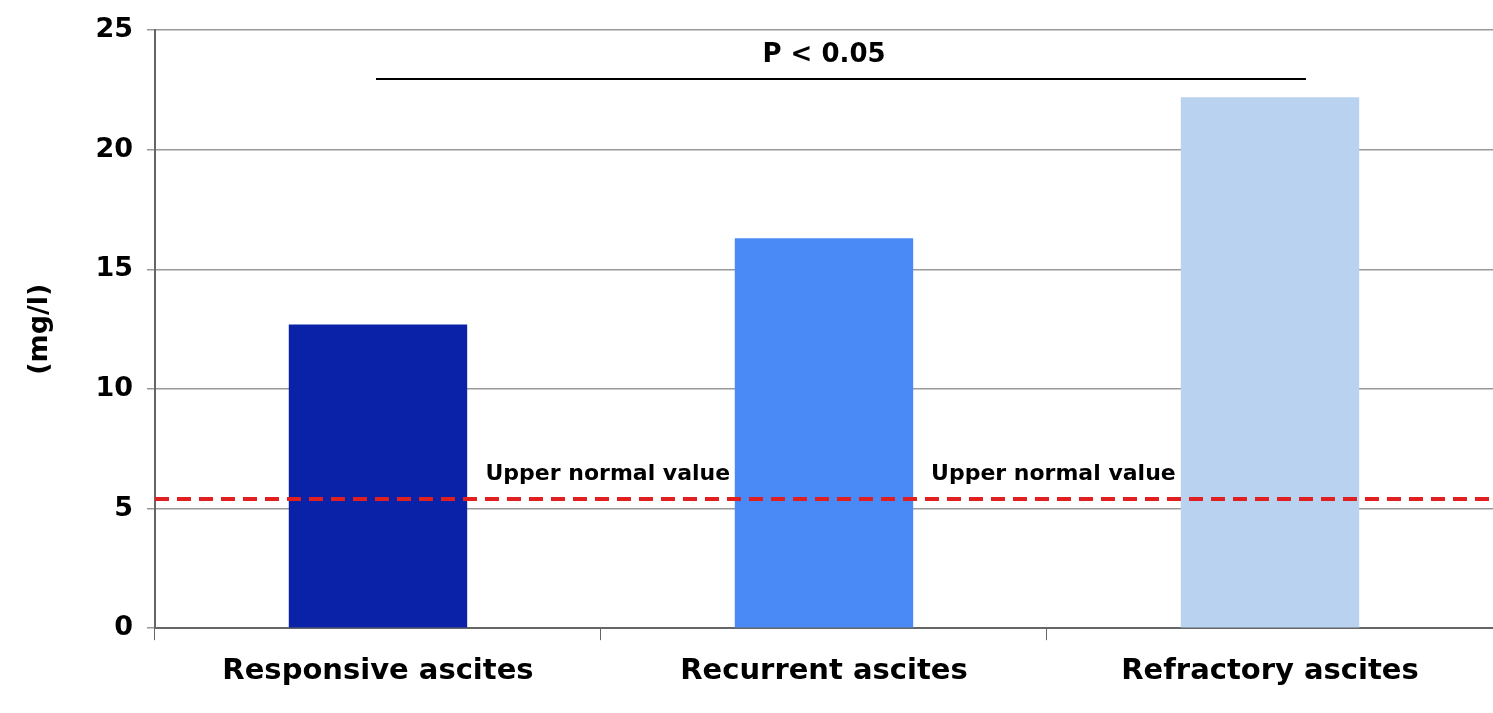 This screenshot has width=1493, height=713. Describe the element at coordinates (1053, 473) in the screenshot. I see `annotation: Upper normal value` at that location.